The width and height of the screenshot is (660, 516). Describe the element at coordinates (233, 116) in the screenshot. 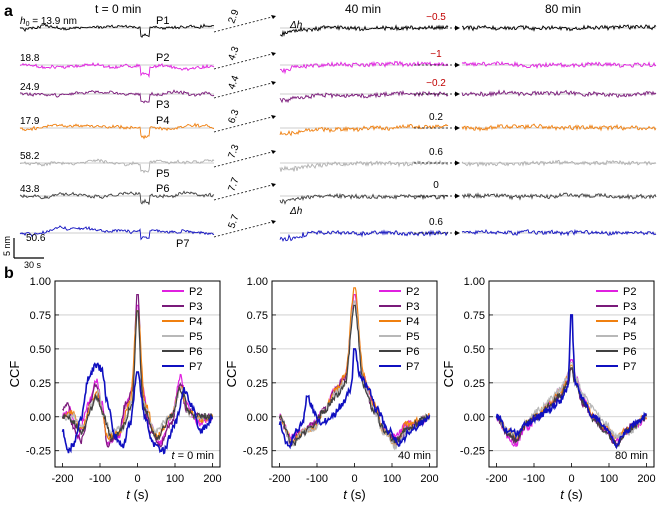

I see `shift1-label: 6.3` at that location.